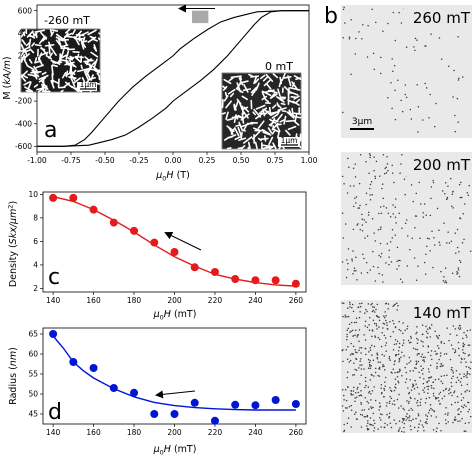 The width and height of the screenshot is (474, 460). I want to click on inset-zero-mT: 1μm 0 mT, so click(261, 105).